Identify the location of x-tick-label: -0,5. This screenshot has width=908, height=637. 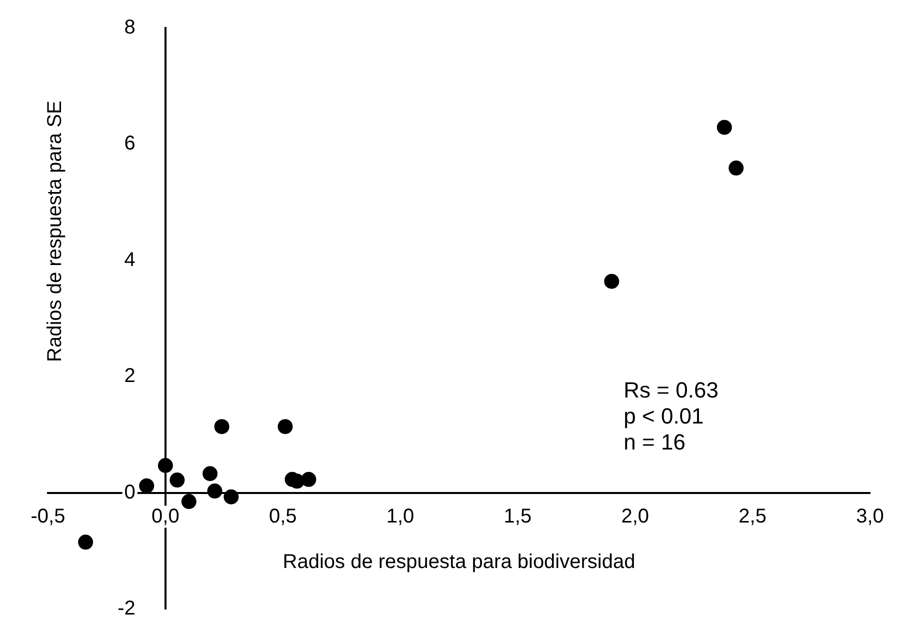
(48, 516).